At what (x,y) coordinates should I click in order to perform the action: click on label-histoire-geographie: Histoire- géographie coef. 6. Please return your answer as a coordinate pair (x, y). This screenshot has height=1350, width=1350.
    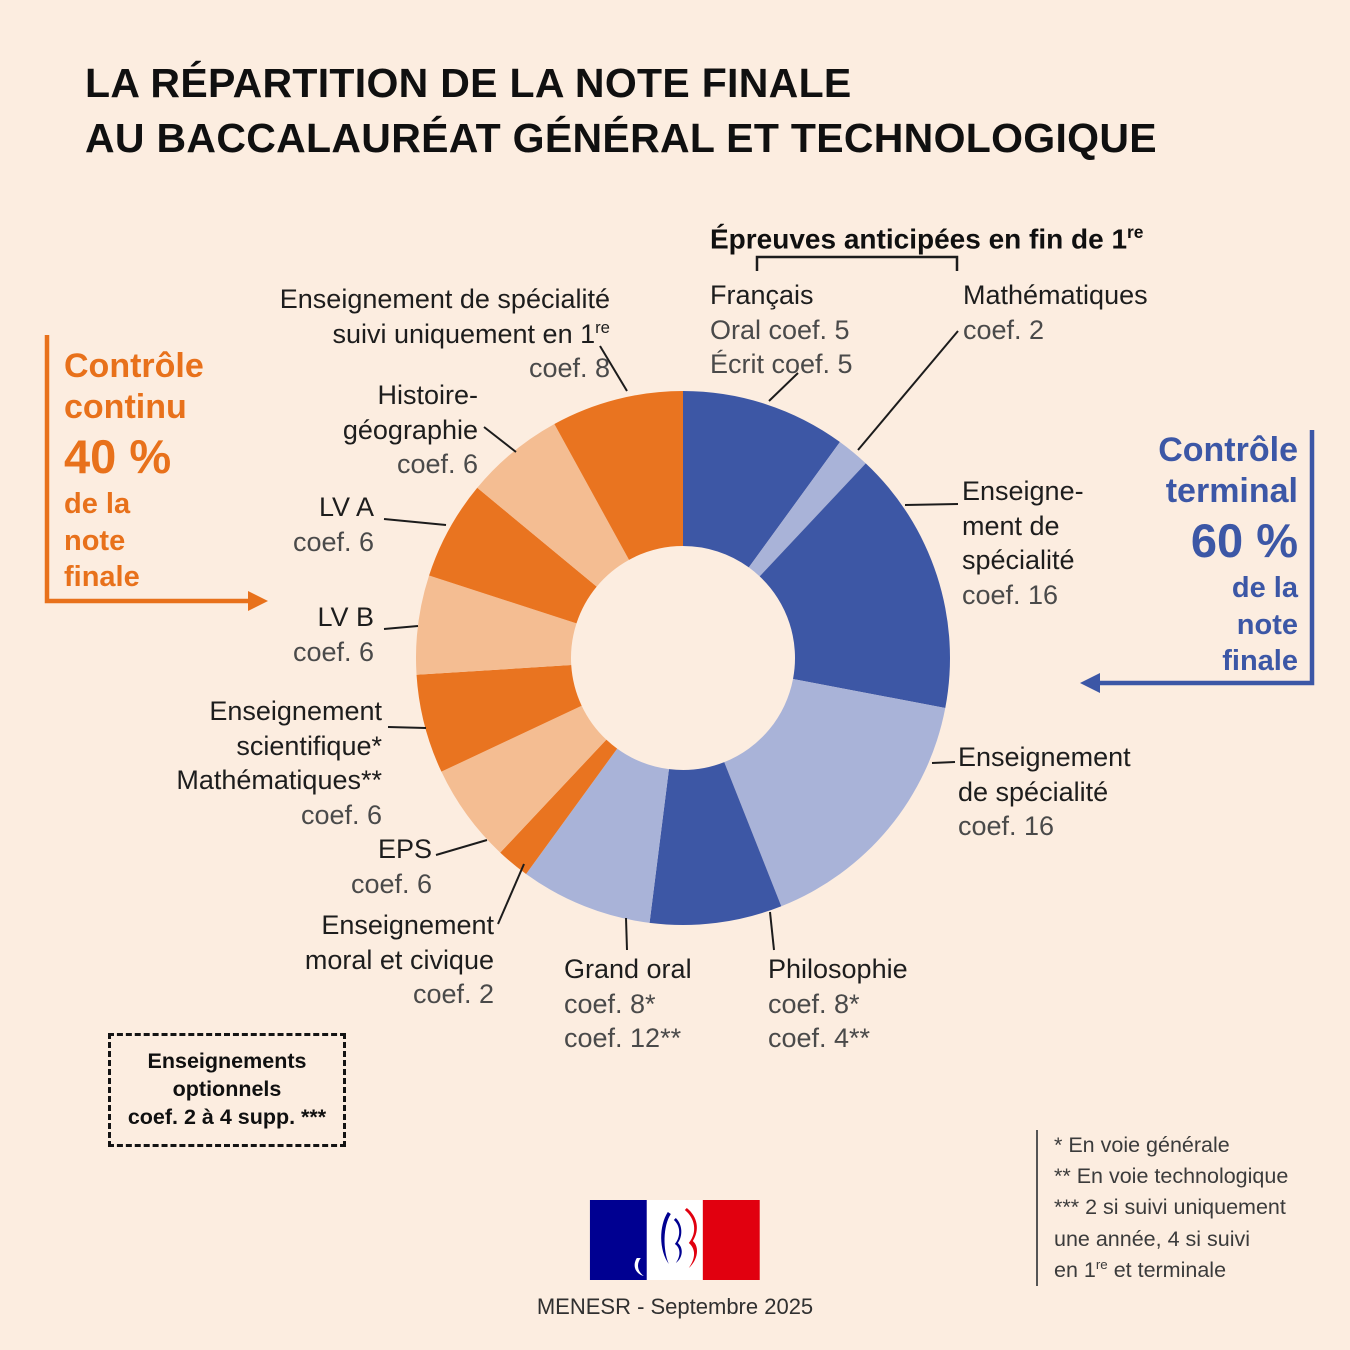
    Looking at the image, I should click on (410, 430).